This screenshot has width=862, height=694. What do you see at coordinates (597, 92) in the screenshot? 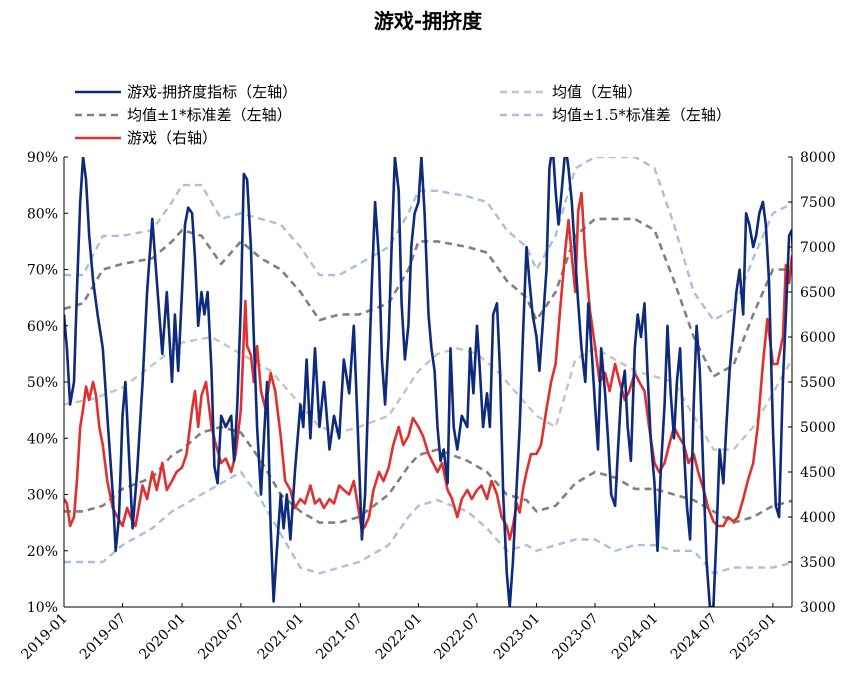
I see `legend-label-mean: 均值（左轴）` at bounding box center [597, 92].